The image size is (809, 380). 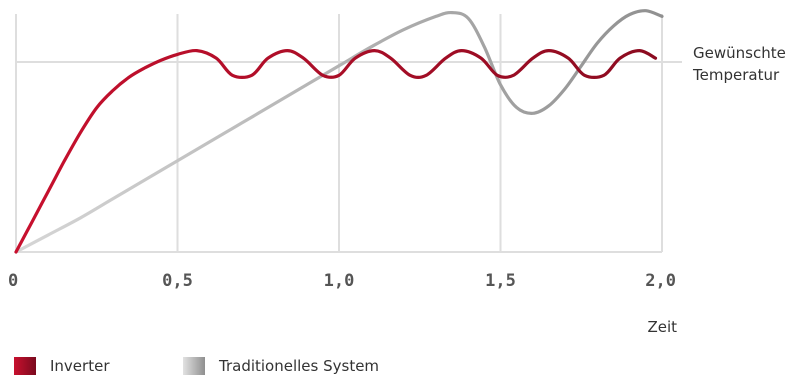 I want to click on legend-item-traditional: Traditionelles System, so click(x=281, y=366).